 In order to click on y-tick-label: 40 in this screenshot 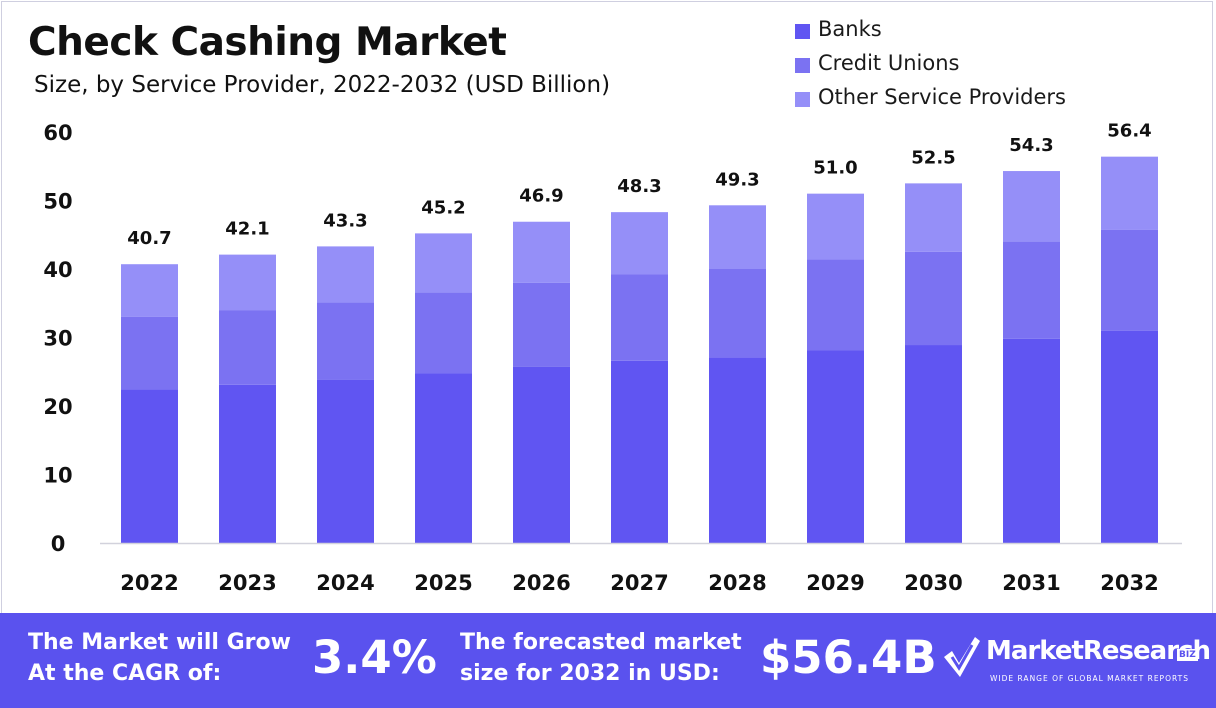, I will do `click(57, 270)`.